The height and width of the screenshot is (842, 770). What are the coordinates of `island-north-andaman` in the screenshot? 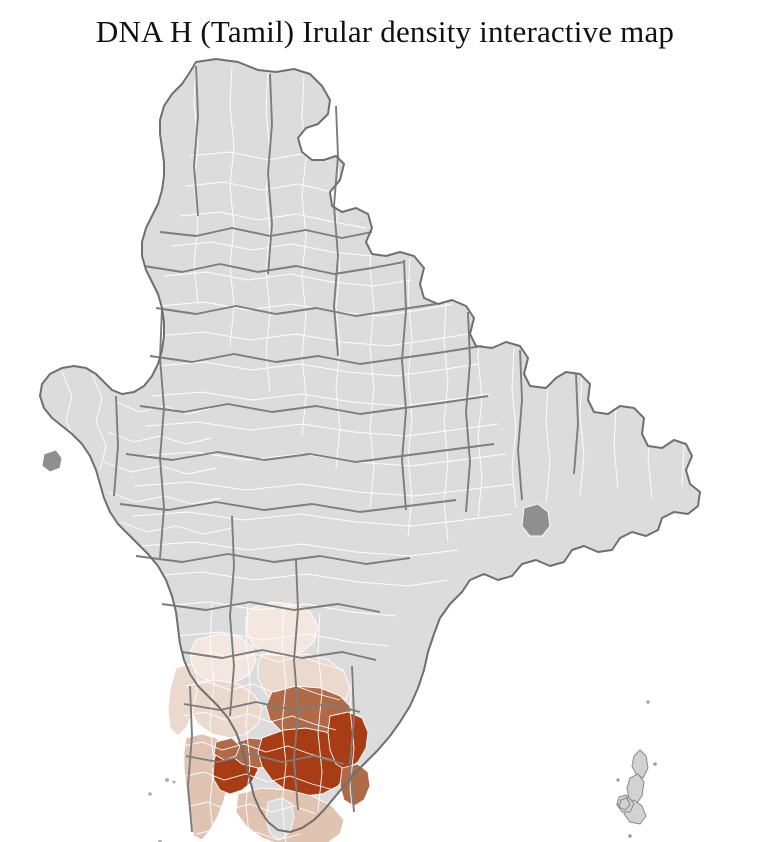 It's located at (640, 764).